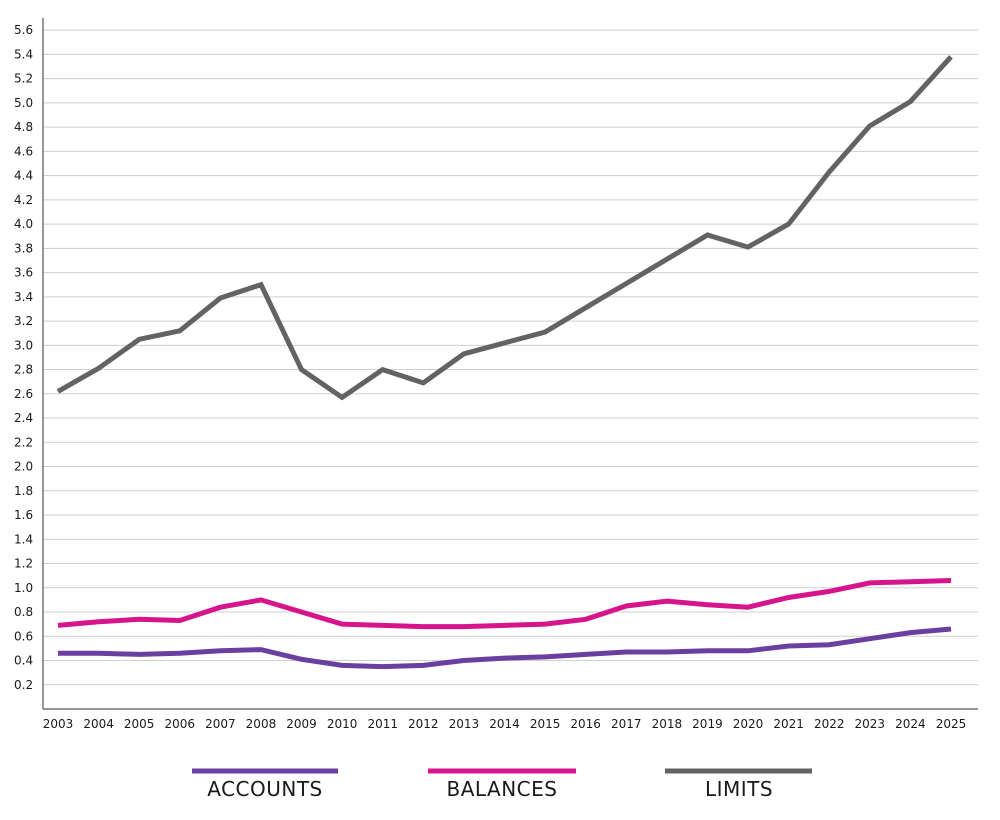 The image size is (1000, 820). I want to click on y-tick-label: 4.6, so click(23, 151).